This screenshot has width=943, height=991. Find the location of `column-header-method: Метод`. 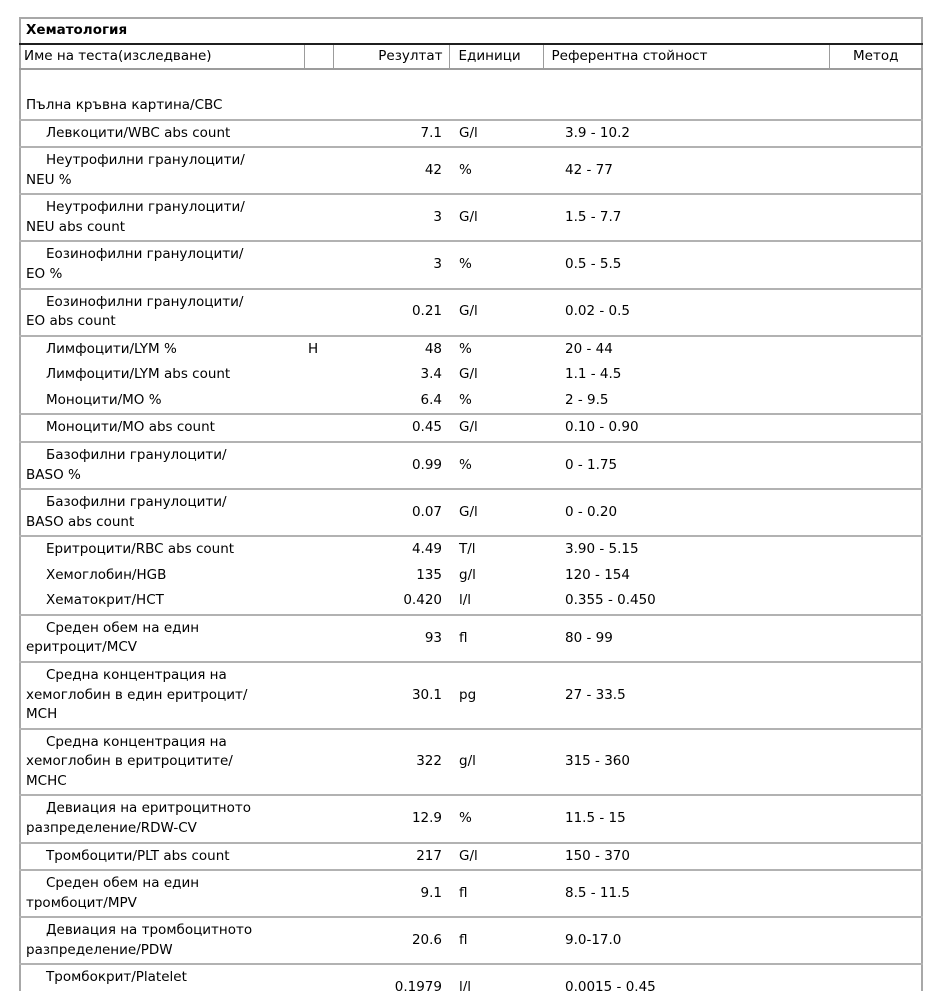

column-header-method: Метод is located at coordinates (875, 56).